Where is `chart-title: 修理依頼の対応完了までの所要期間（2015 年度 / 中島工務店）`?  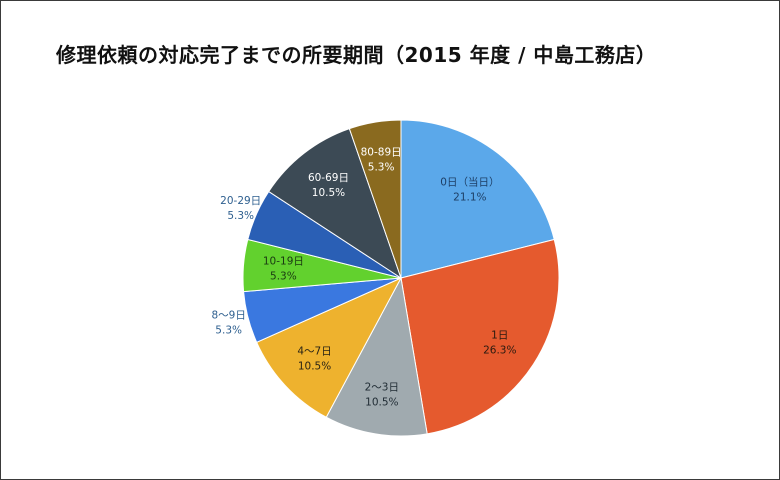 chart-title: 修理依頼の対応完了までの所要期間（2015 年度 / 中島工務店） is located at coordinates (356, 55).